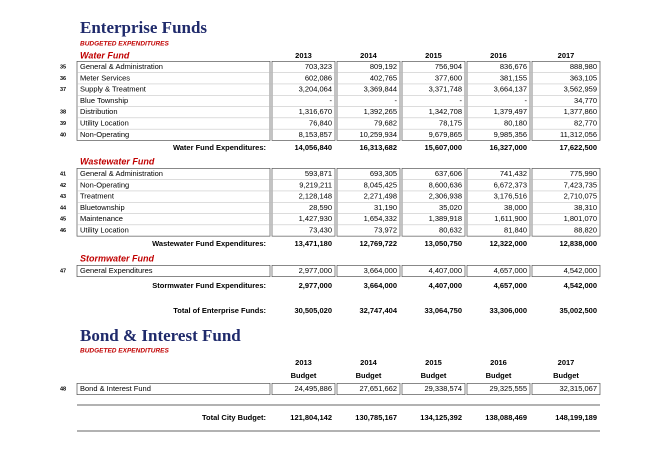 The width and height of the screenshot is (670, 454). I want to click on cell-value: 741,432, so click(513, 173).